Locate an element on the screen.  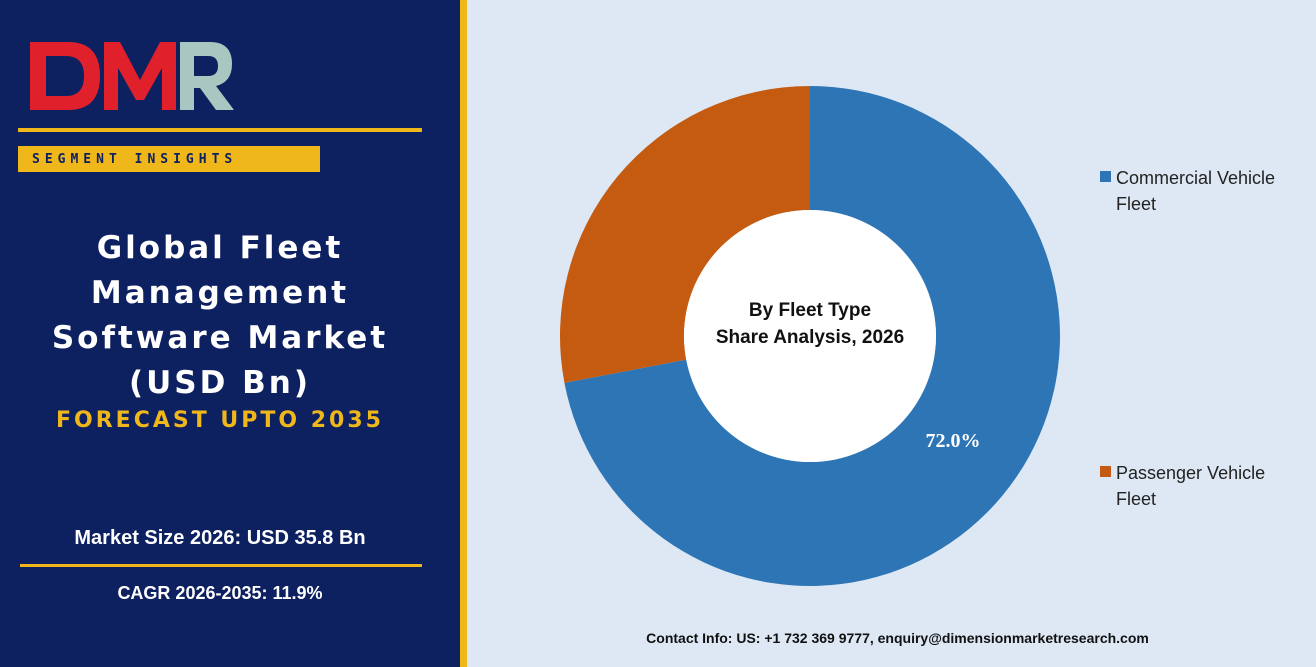
donut-hole is located at coordinates (810, 336).